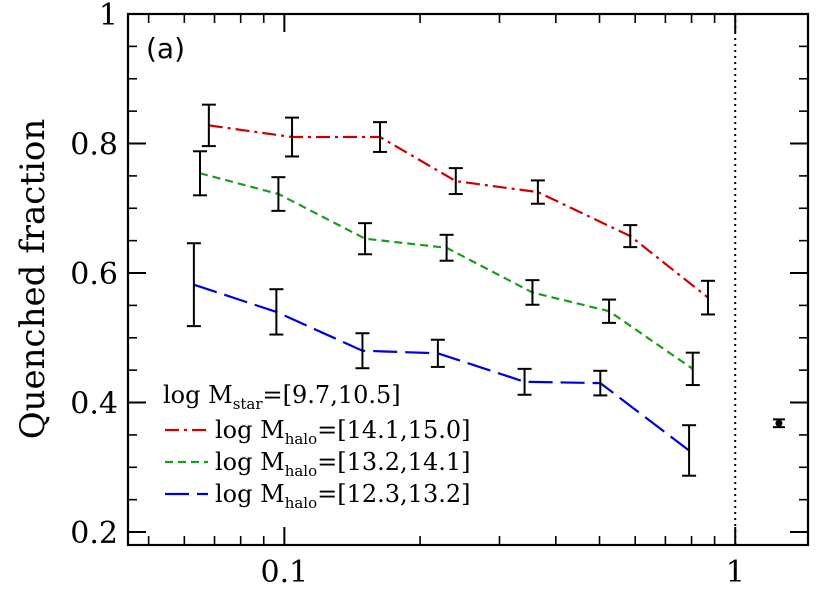 Image resolution: width=822 pixels, height=599 pixels. I want to click on errorbar-s2-p1, so click(200, 173).